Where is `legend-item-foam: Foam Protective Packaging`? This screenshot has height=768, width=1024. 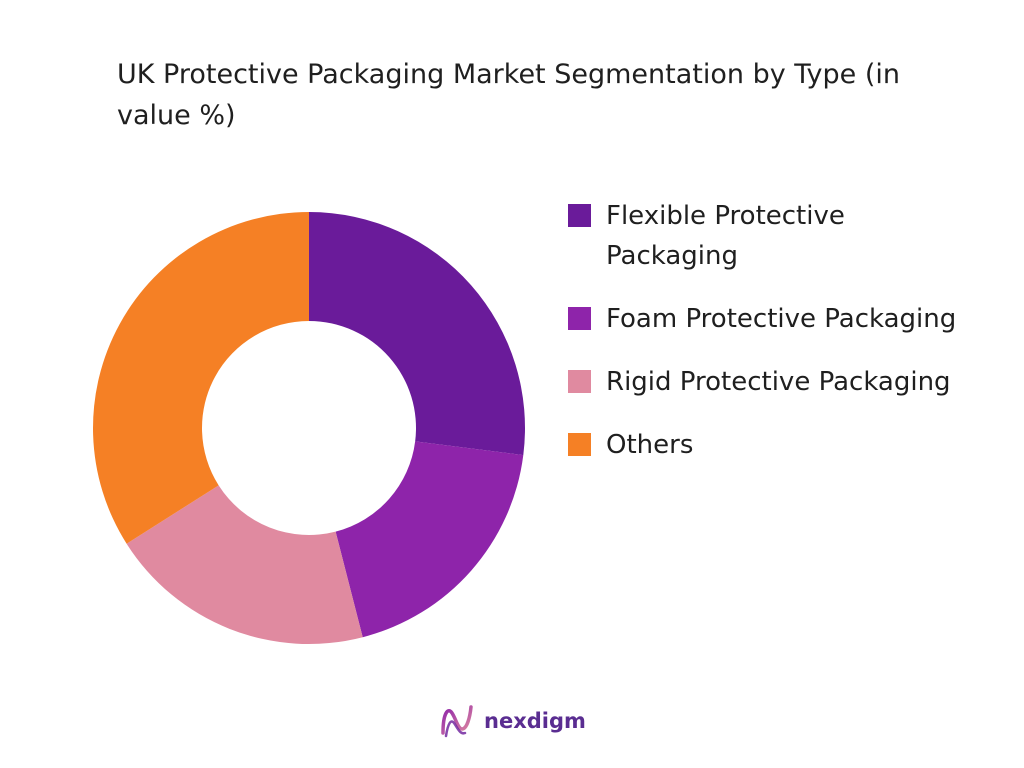 legend-item-foam: Foam Protective Packaging is located at coordinates (794, 319).